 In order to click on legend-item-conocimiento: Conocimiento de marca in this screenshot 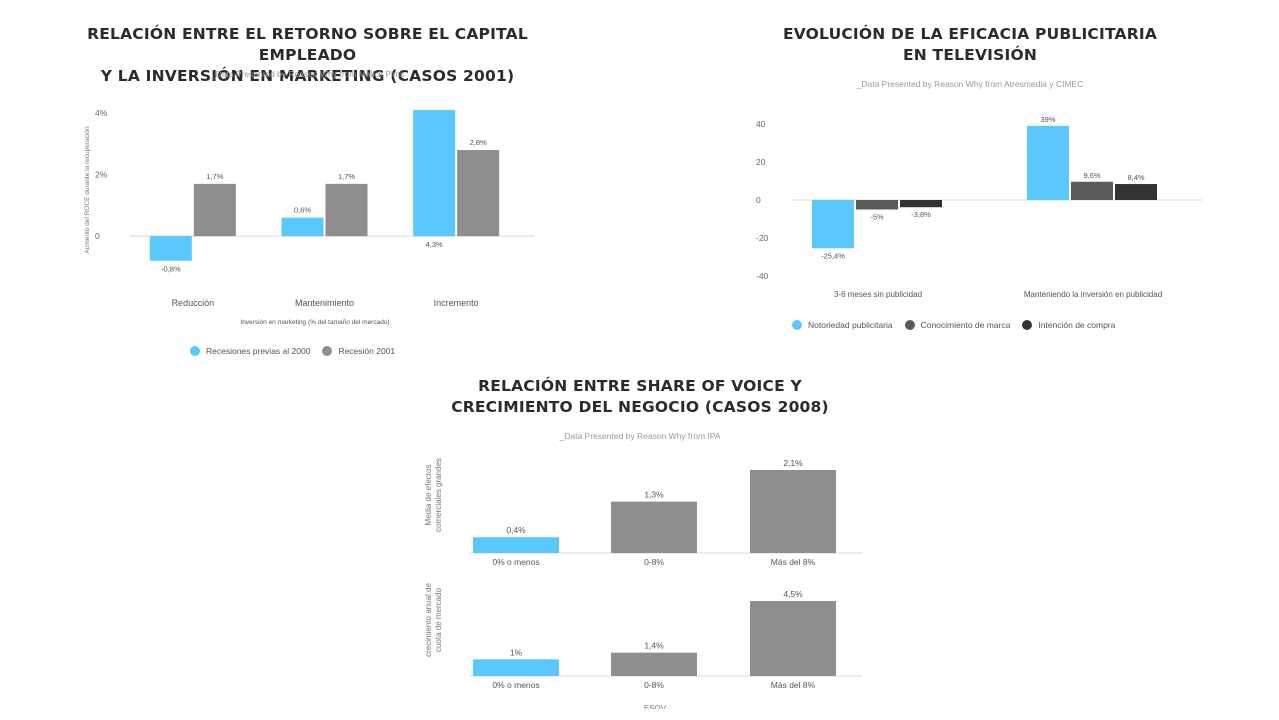, I will do `click(957, 325)`.